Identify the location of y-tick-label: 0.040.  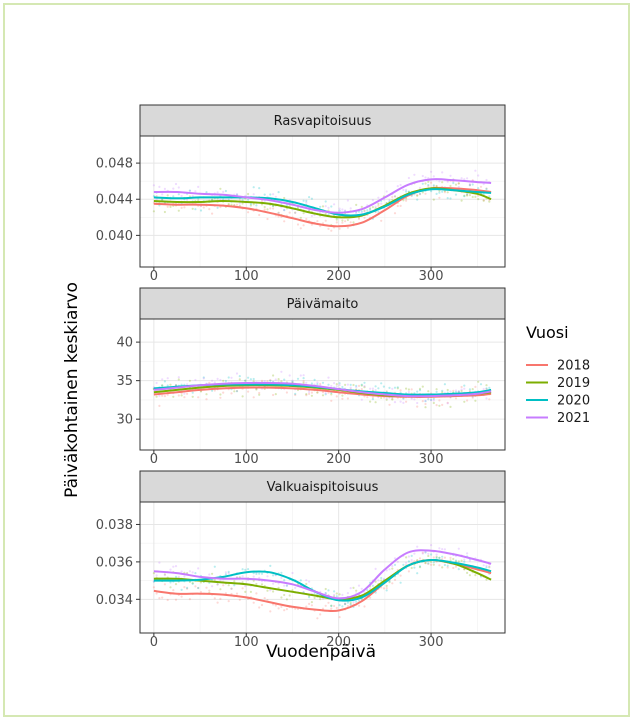
(114, 236).